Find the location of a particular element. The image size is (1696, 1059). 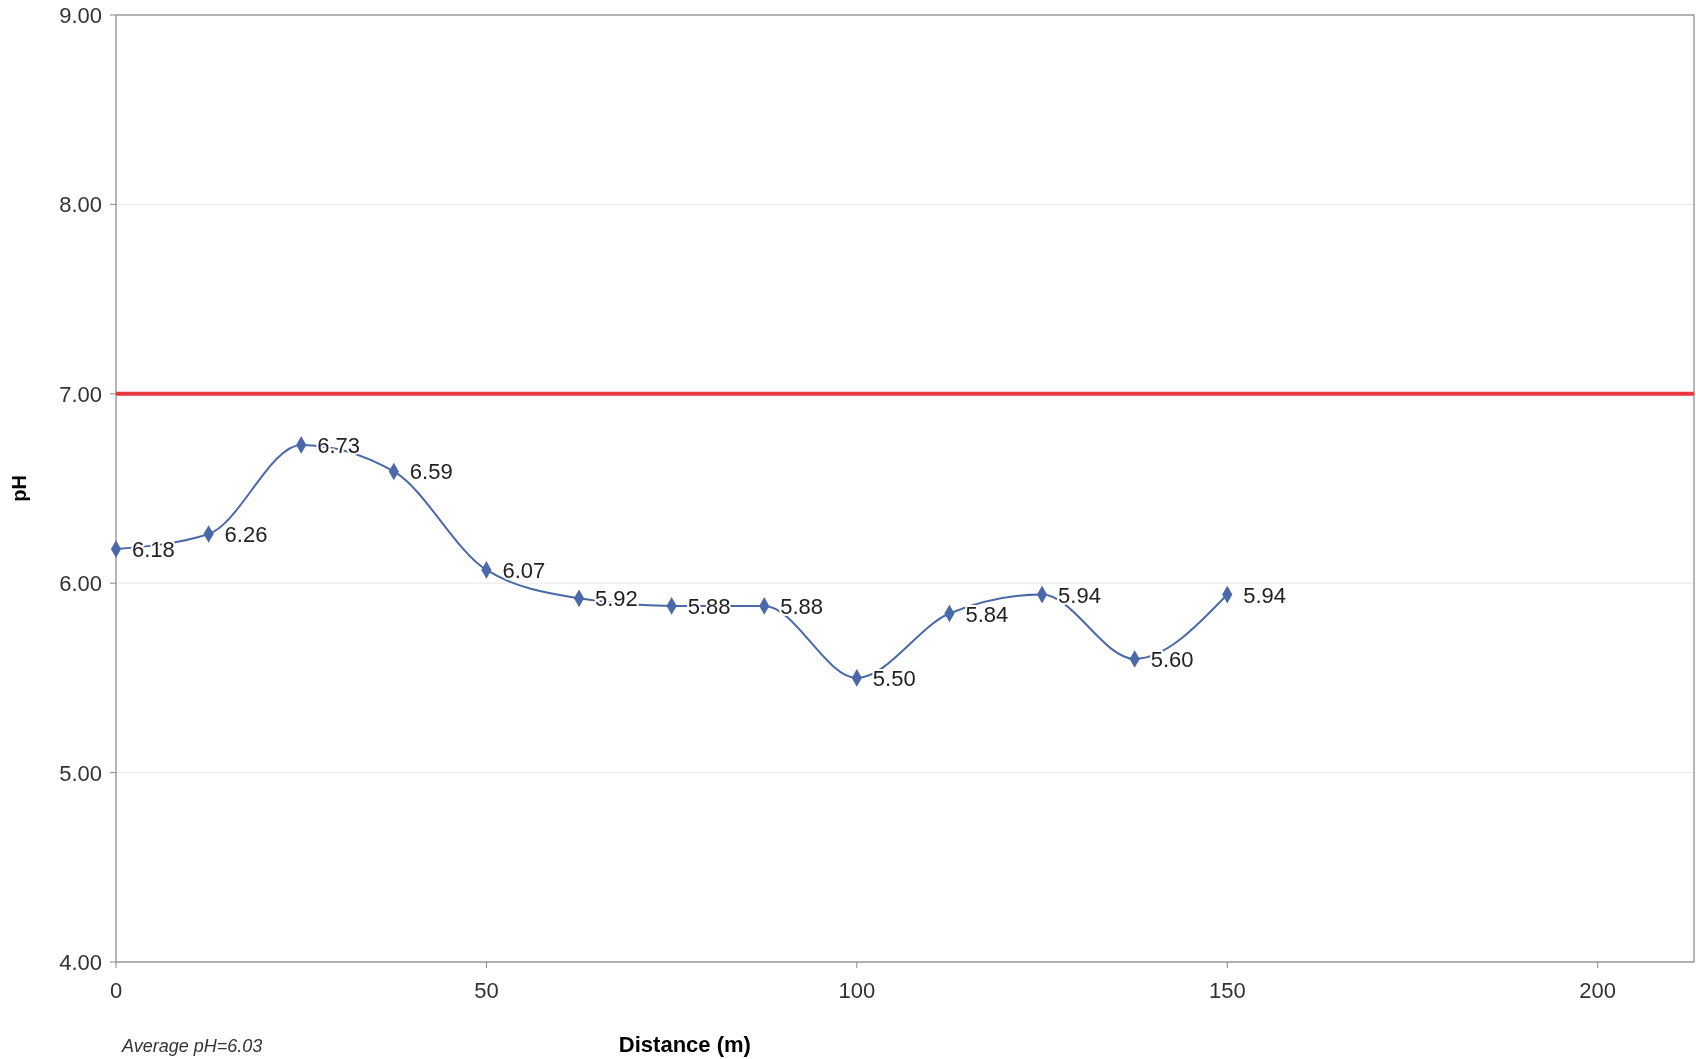

y-tick-label: 8.00 is located at coordinates (80, 205).